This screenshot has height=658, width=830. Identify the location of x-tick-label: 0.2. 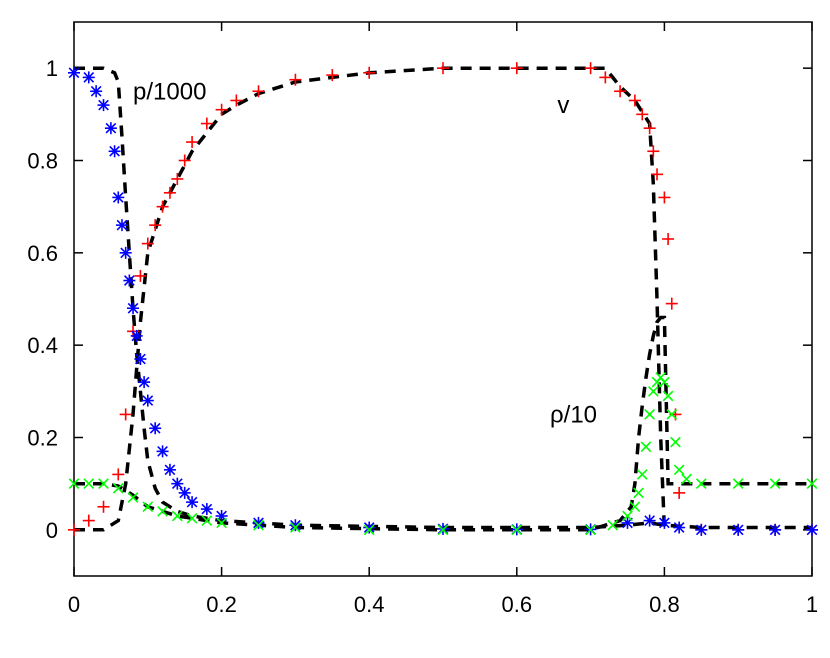
(221, 604).